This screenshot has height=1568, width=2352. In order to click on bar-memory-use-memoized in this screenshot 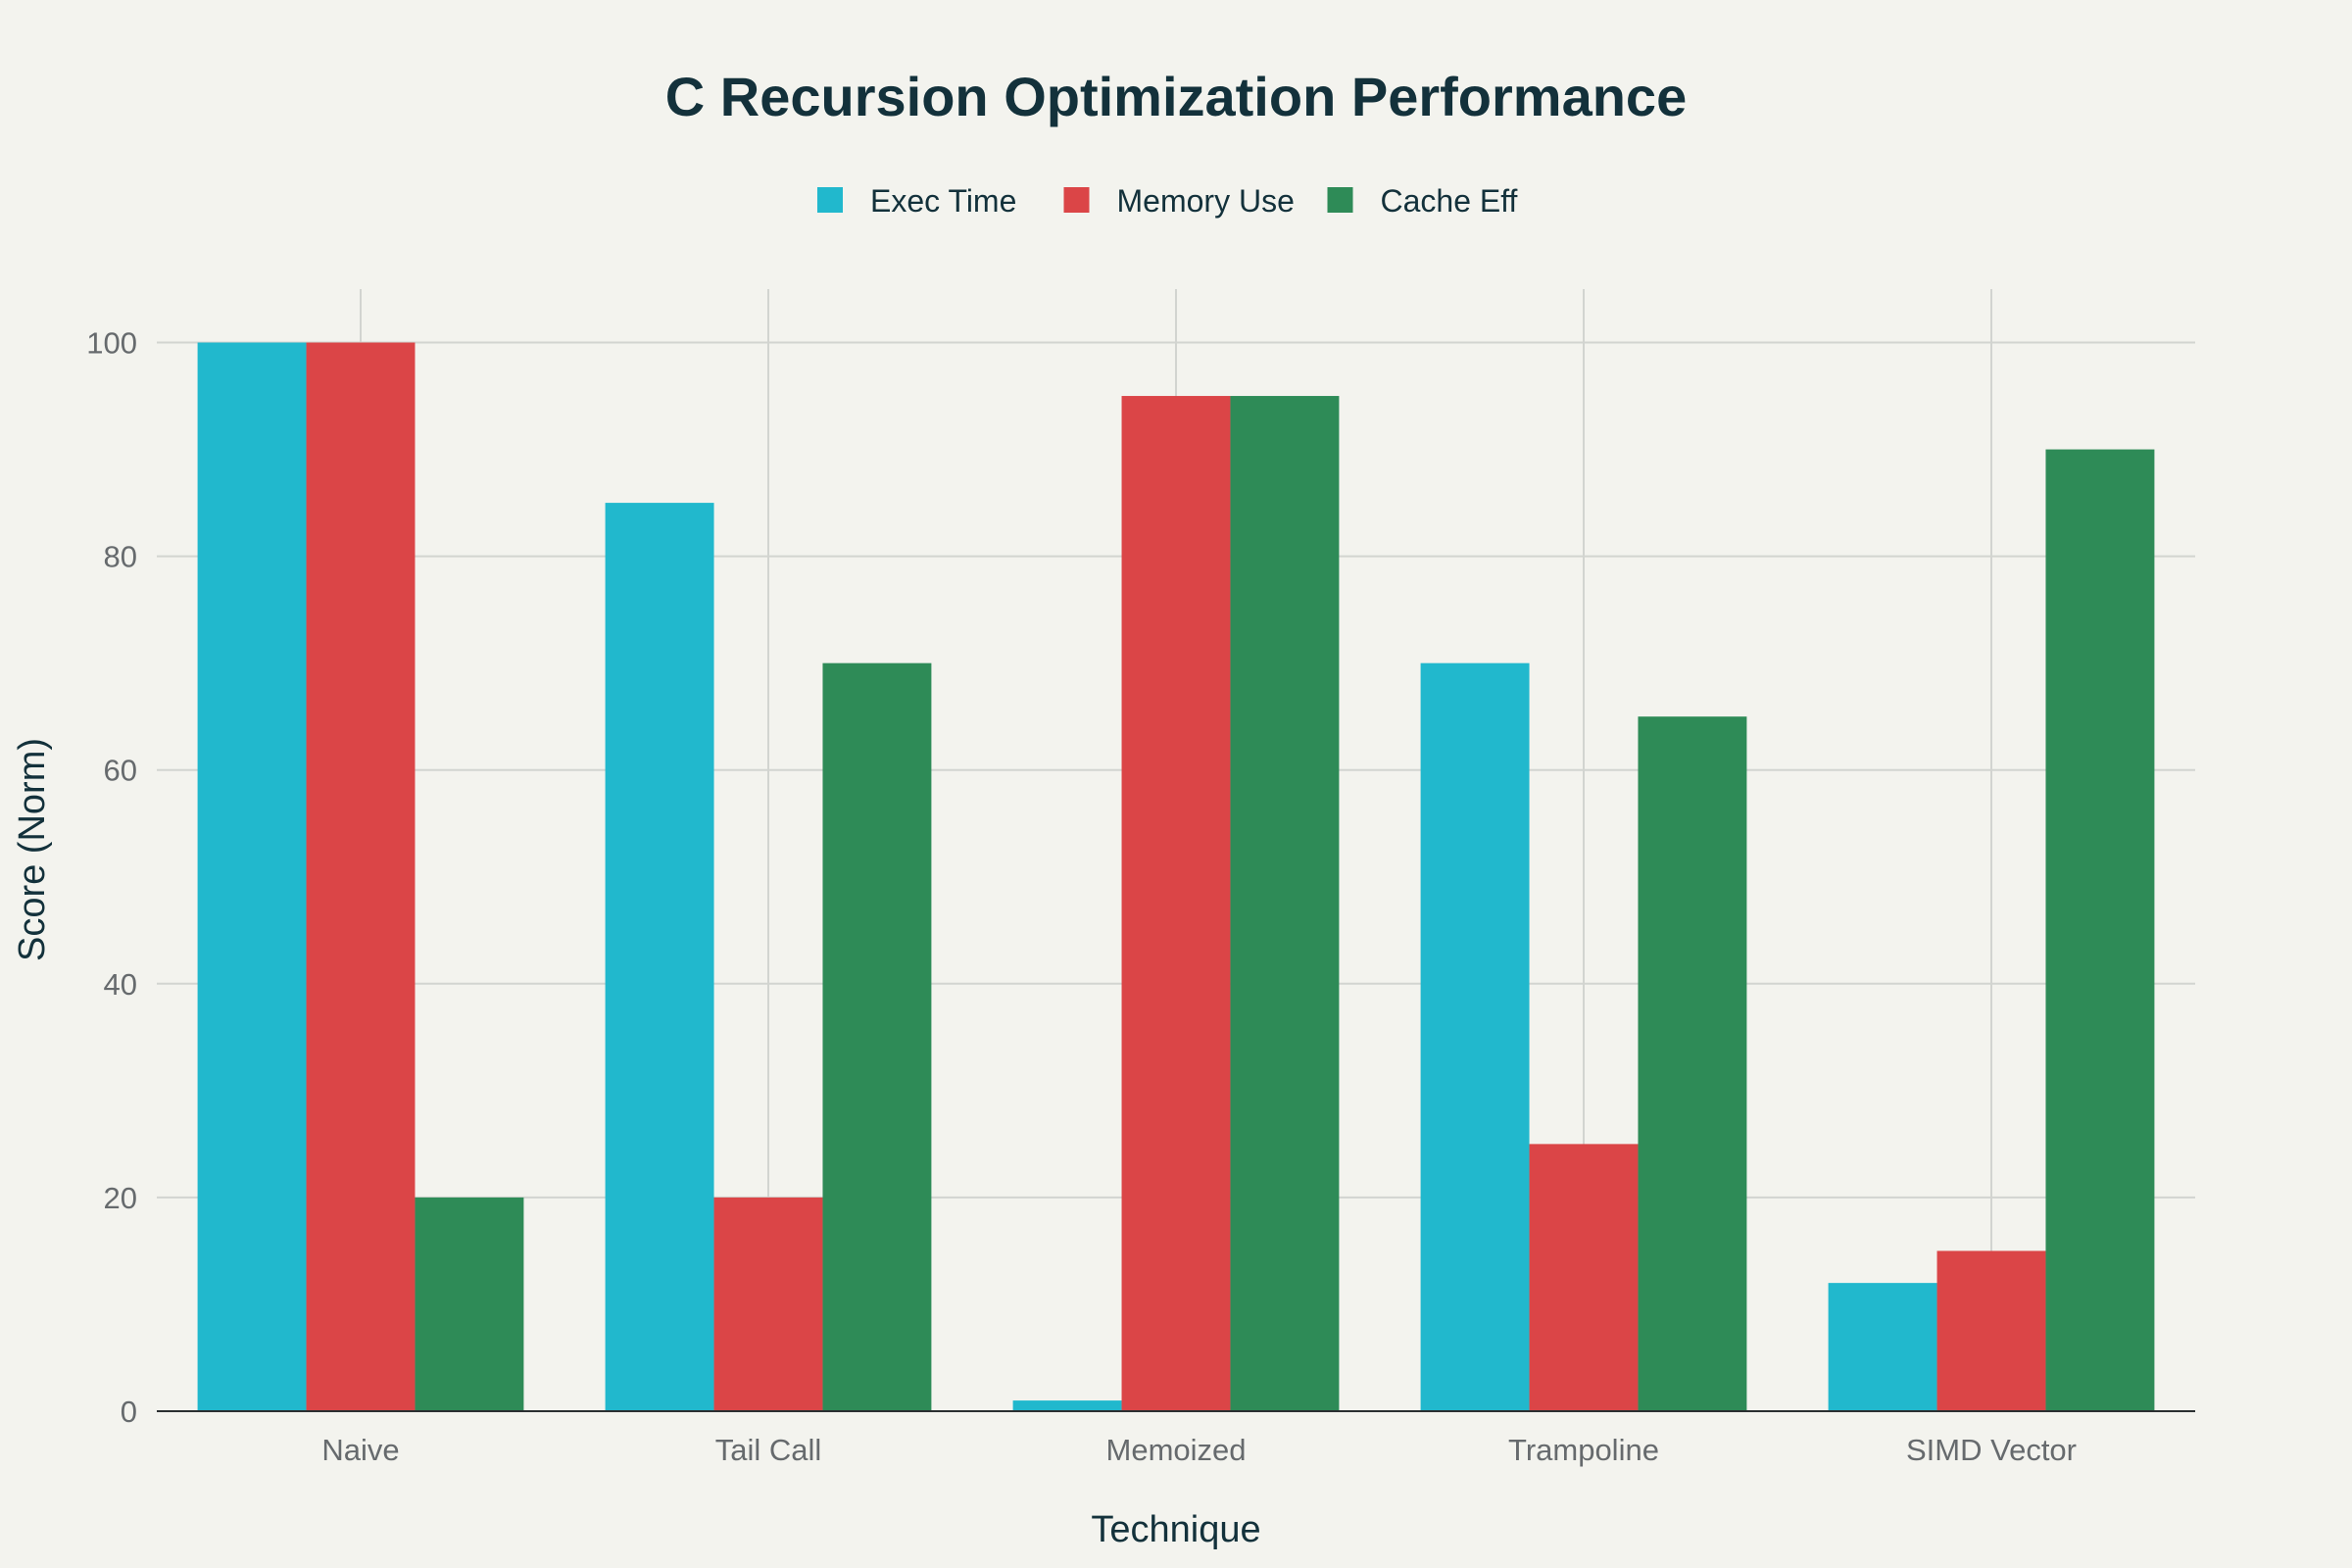, I will do `click(1176, 903)`.